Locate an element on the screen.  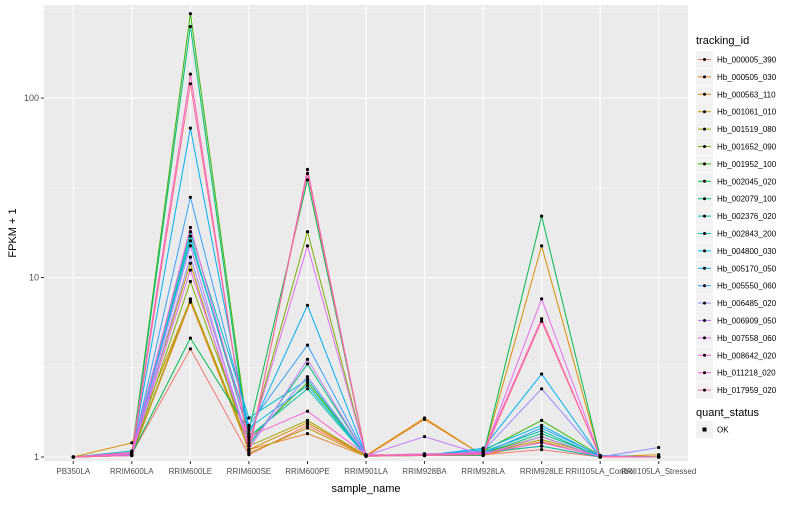
x-tick-label: RRIM928BA is located at coordinates (424, 471).